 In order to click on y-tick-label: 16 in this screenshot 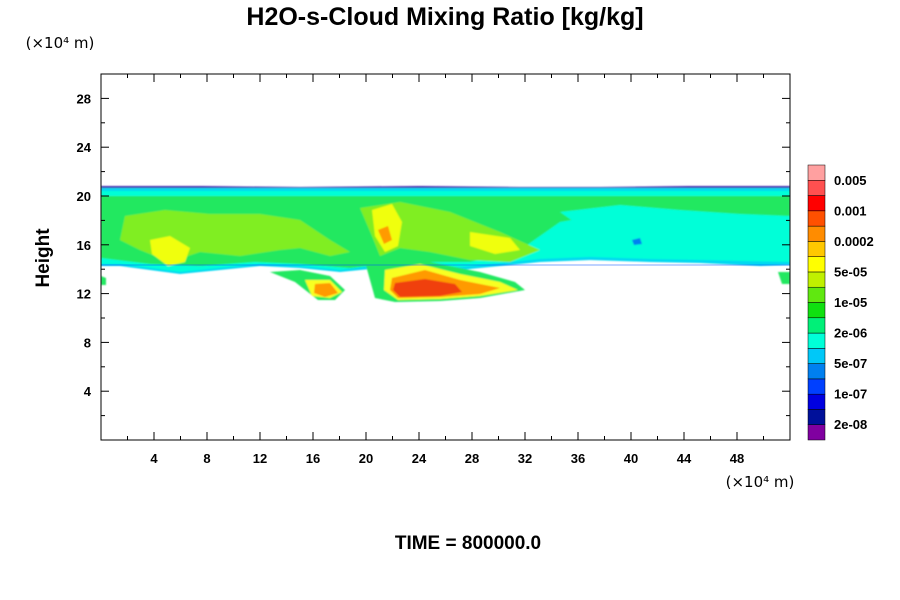, I will do `click(84, 245)`.